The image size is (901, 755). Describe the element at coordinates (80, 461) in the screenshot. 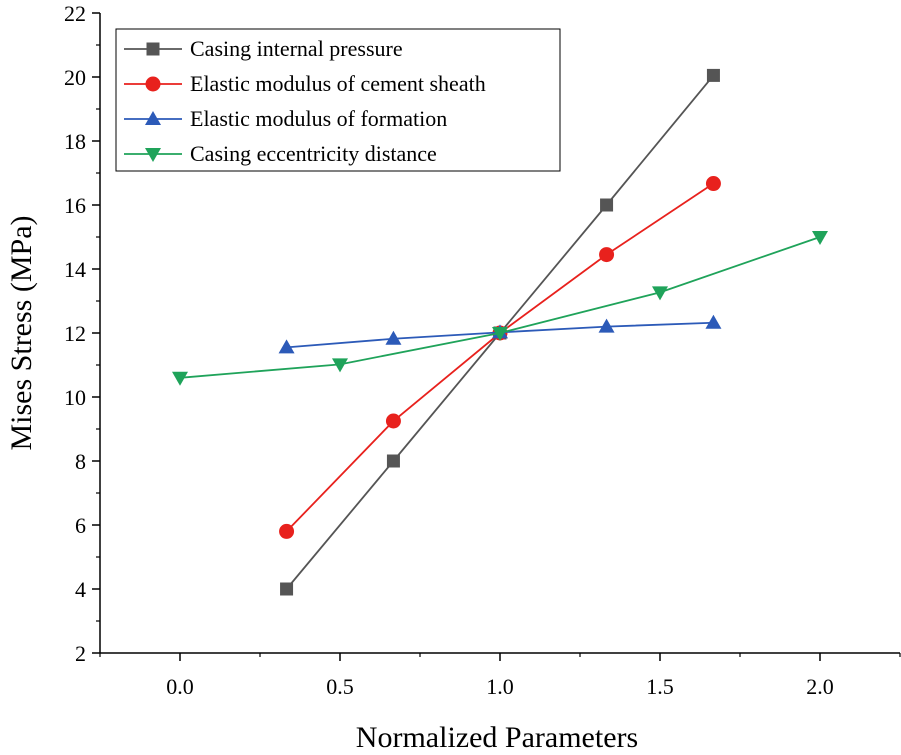

I see `y-tick-label: 8` at that location.